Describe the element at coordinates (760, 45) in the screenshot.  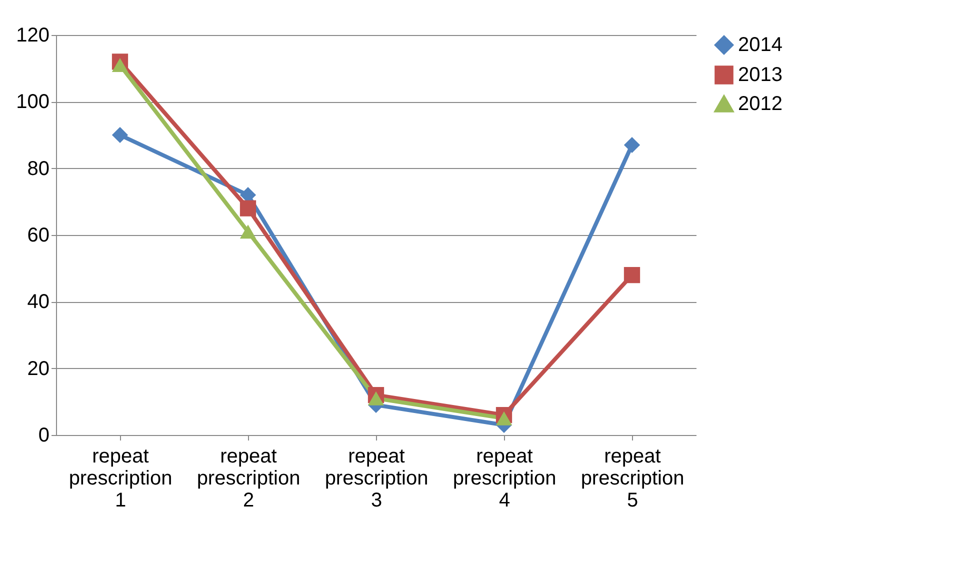
I see `legend-label: 2014` at that location.